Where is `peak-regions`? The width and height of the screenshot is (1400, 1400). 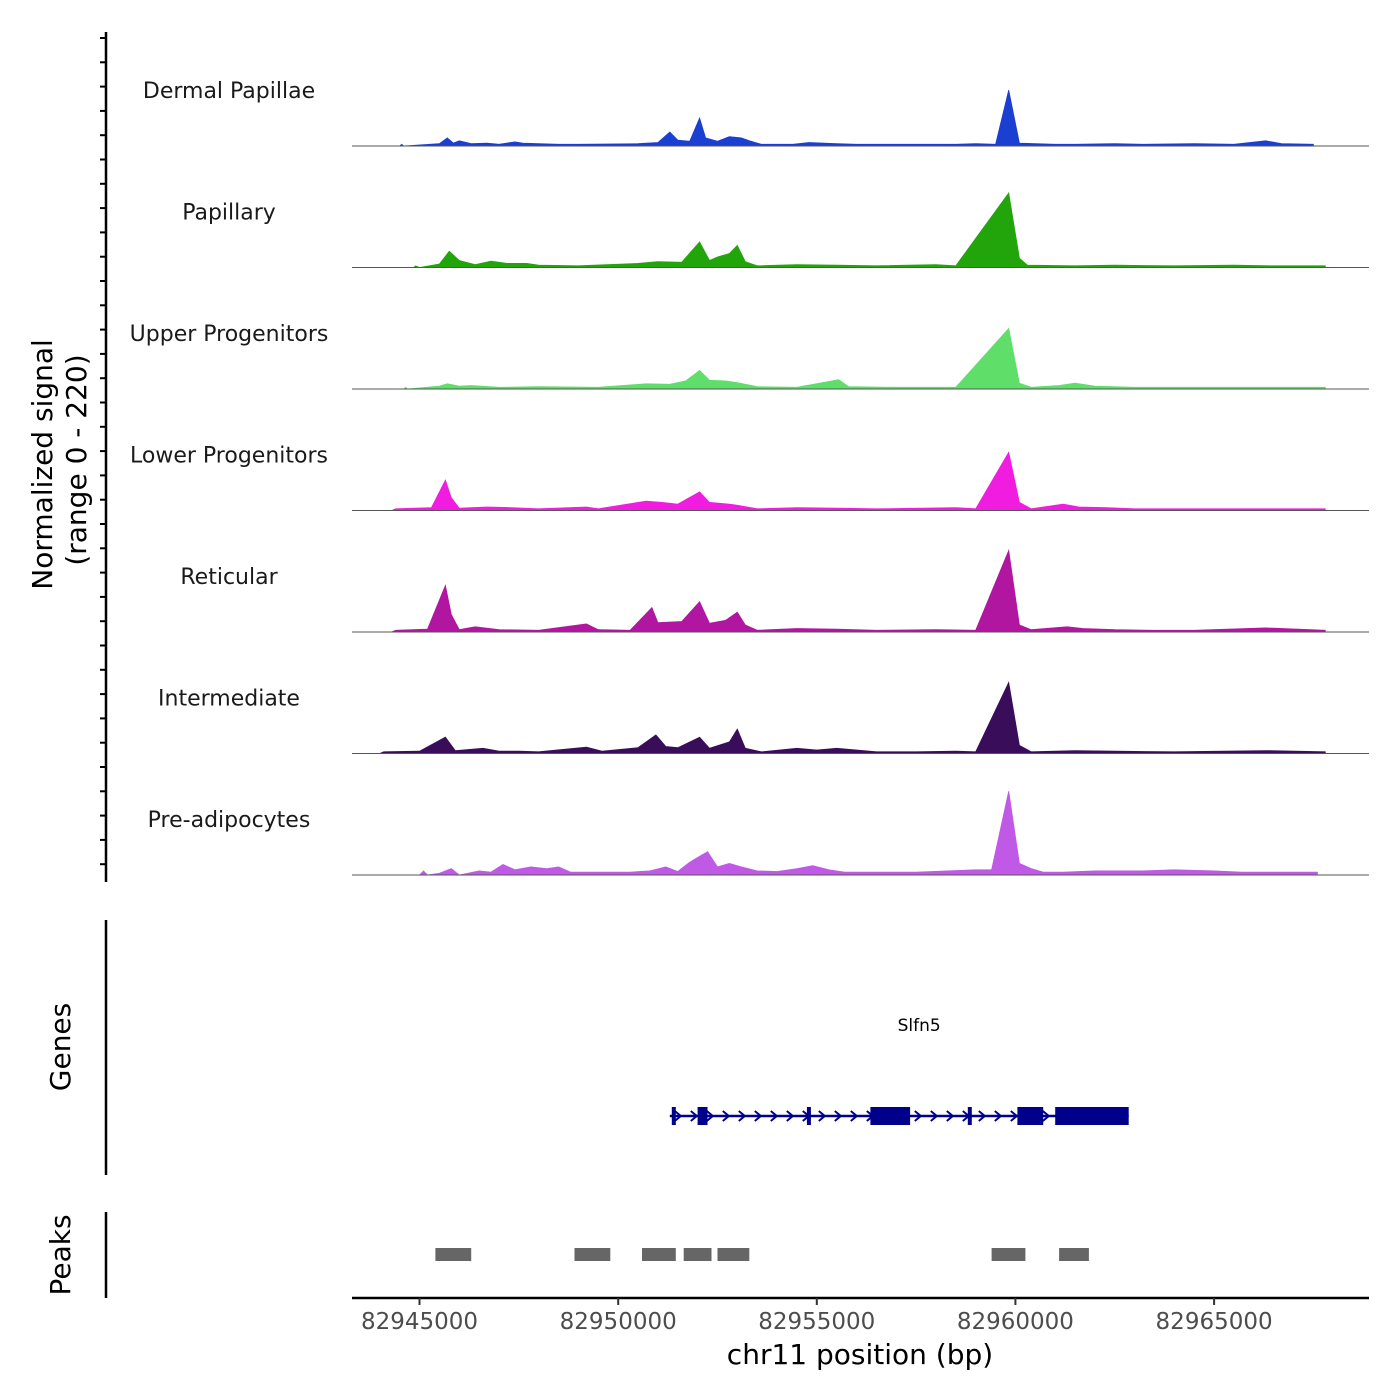 peak-regions is located at coordinates (762, 1254).